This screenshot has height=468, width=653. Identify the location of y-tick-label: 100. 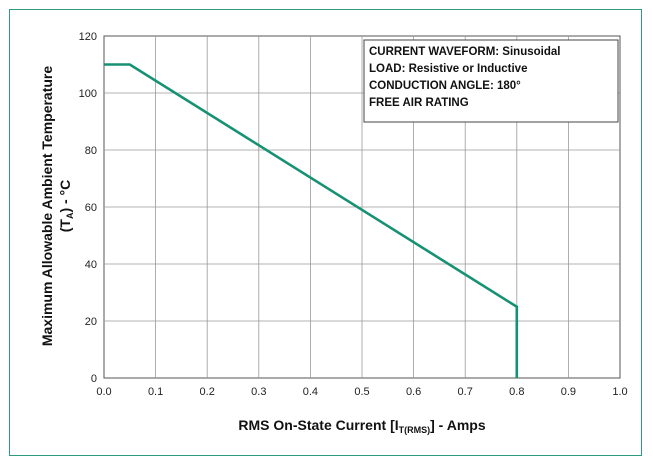
(88, 94).